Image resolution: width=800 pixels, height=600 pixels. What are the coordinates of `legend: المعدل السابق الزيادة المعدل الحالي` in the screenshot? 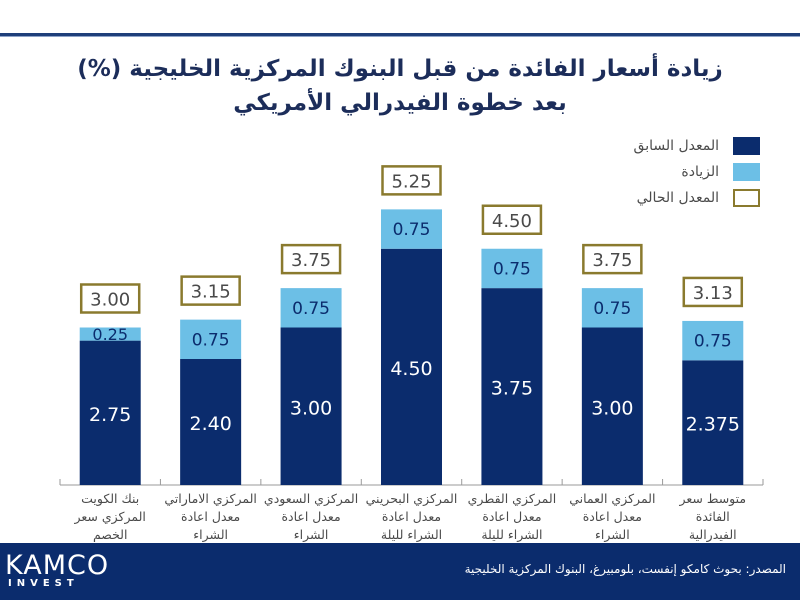 It's located at (697, 172).